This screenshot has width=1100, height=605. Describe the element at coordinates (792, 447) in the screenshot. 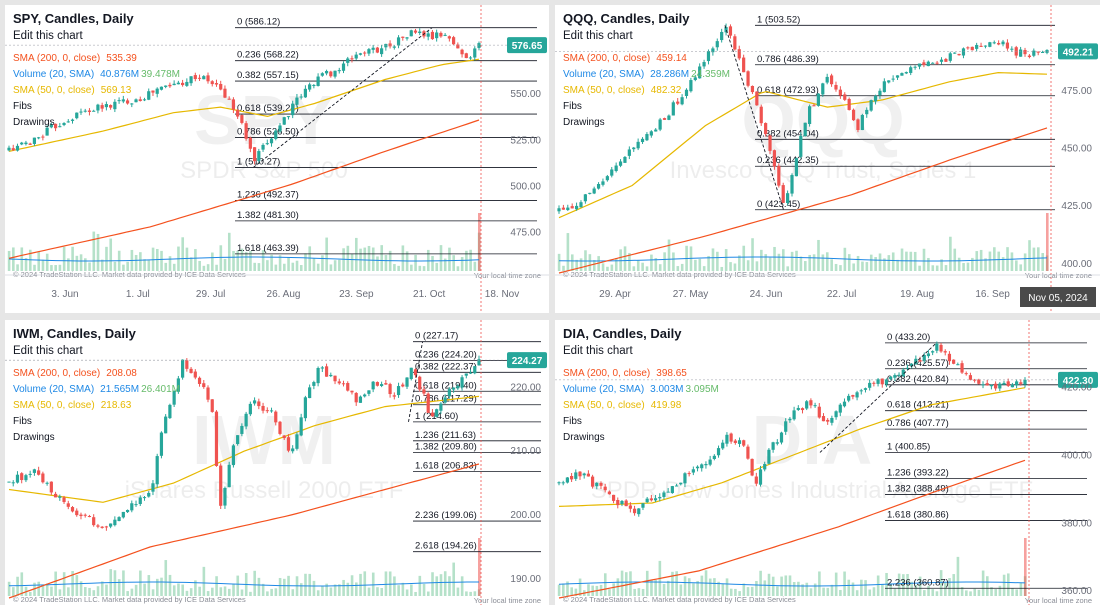

I see `sma-50-line` at that location.